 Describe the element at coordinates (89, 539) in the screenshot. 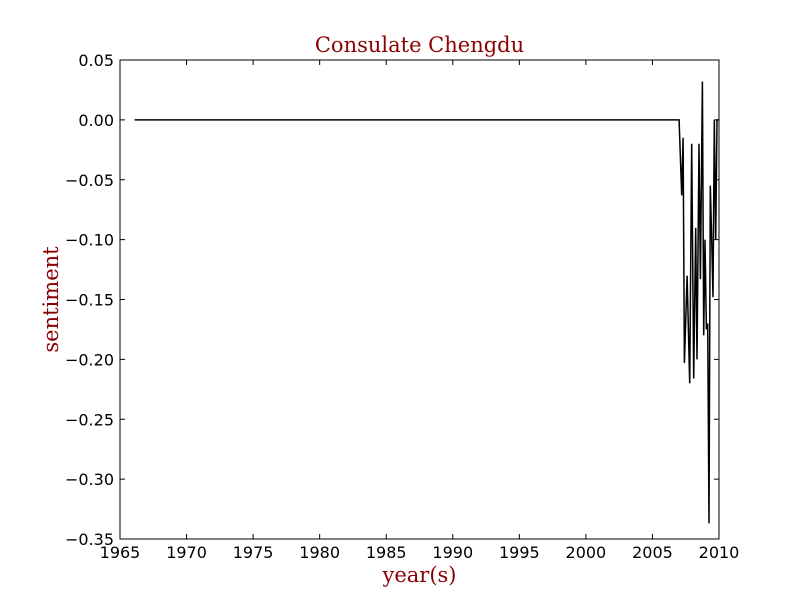

I see `y-tick-label: −0.35` at that location.